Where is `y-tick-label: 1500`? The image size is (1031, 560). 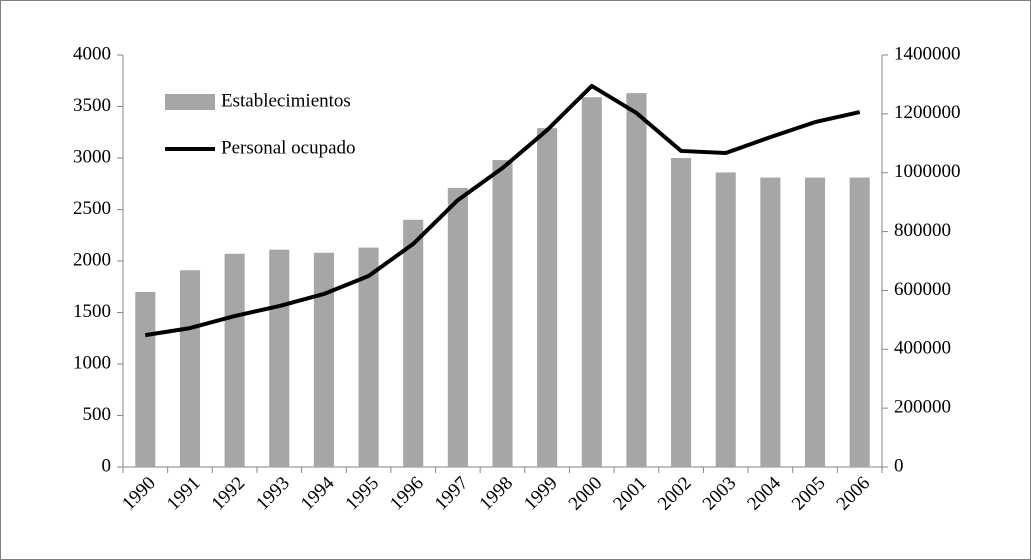
y-tick-label: 1500 is located at coordinates (92, 311).